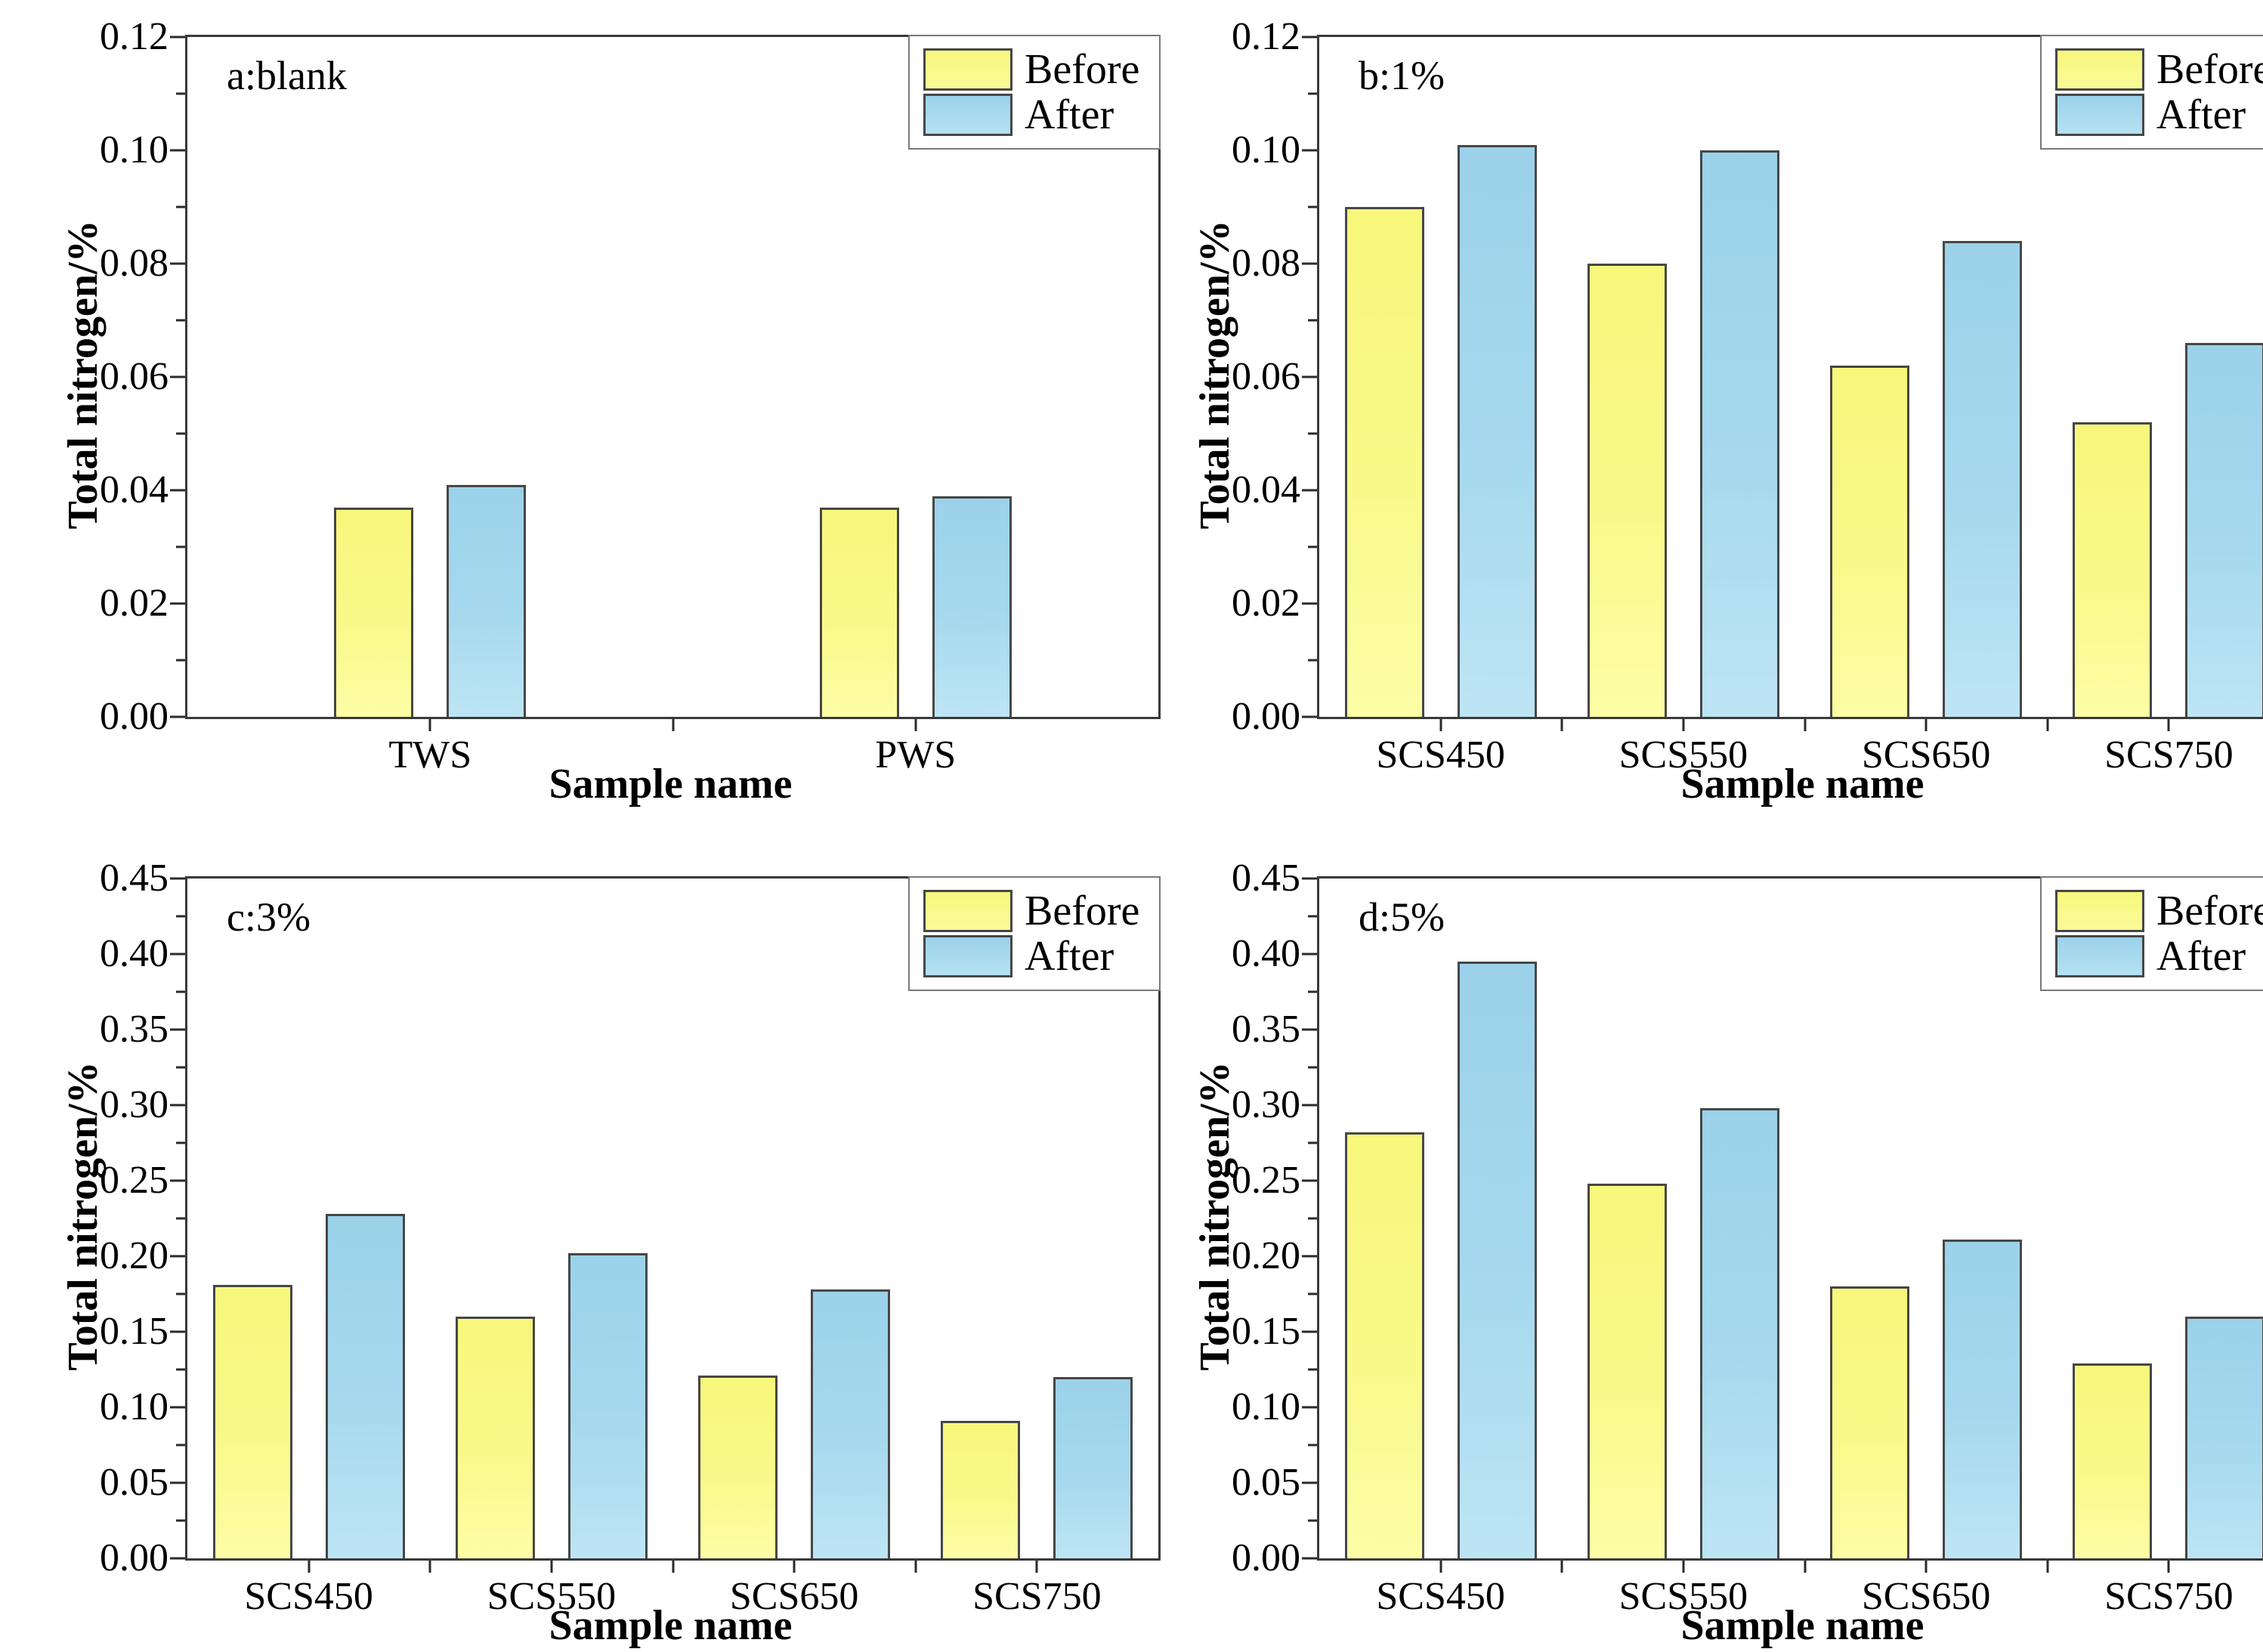 Image resolution: width=2263 pixels, height=1652 pixels. What do you see at coordinates (972, 606) in the screenshot?
I see `bar-after-PWS` at bounding box center [972, 606].